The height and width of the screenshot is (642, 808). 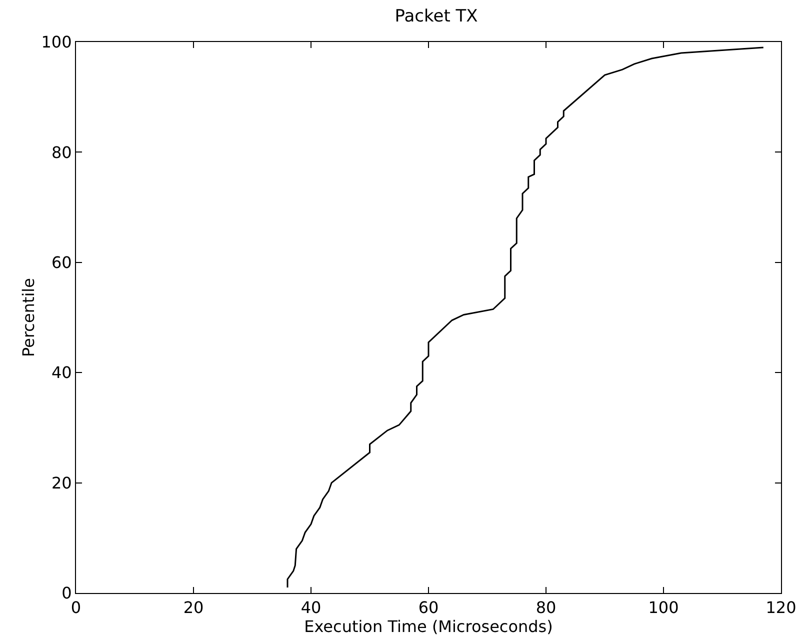 I want to click on y-tick-label: 100, so click(x=56, y=42).